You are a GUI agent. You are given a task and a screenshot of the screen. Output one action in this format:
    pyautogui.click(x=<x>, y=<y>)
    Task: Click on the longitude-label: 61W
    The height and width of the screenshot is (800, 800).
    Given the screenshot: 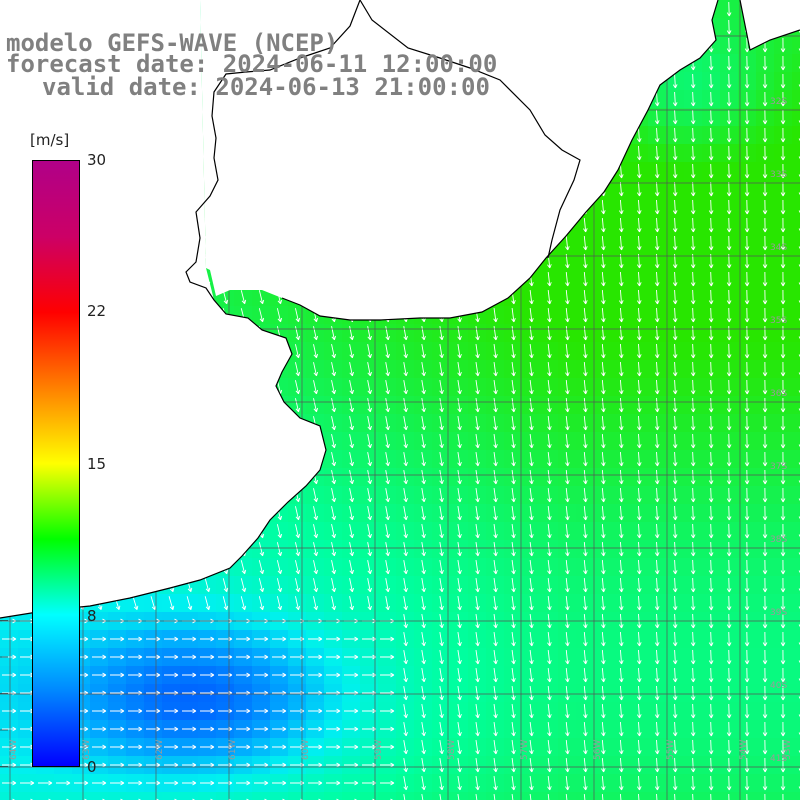 What is the action you would take?
    pyautogui.click(x=233, y=750)
    